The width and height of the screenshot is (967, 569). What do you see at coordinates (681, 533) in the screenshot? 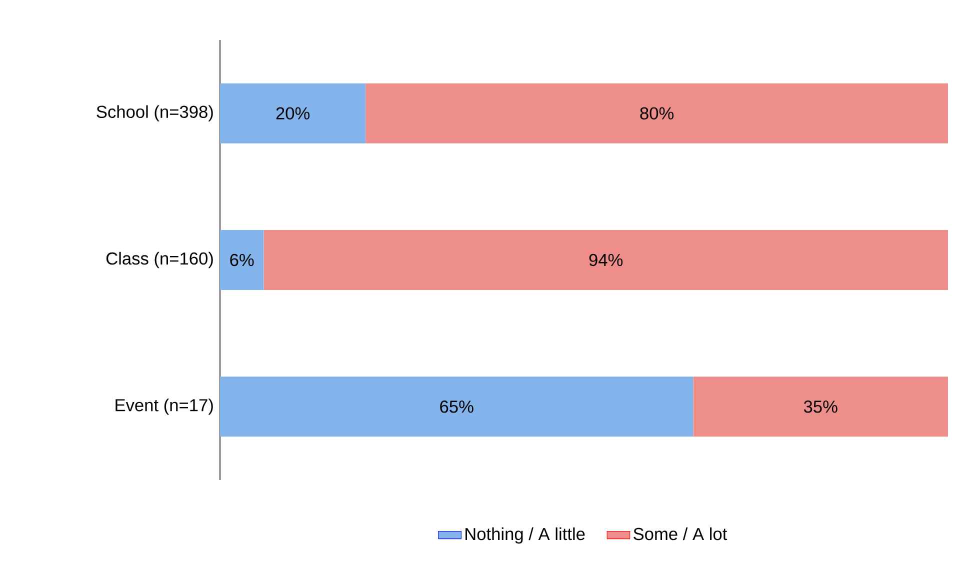
I see `legend-label: Some / A lot` at bounding box center [681, 533].